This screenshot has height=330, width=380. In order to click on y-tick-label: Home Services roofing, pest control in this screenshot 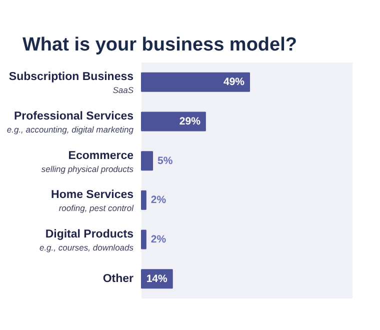, I will do `click(93, 201)`.